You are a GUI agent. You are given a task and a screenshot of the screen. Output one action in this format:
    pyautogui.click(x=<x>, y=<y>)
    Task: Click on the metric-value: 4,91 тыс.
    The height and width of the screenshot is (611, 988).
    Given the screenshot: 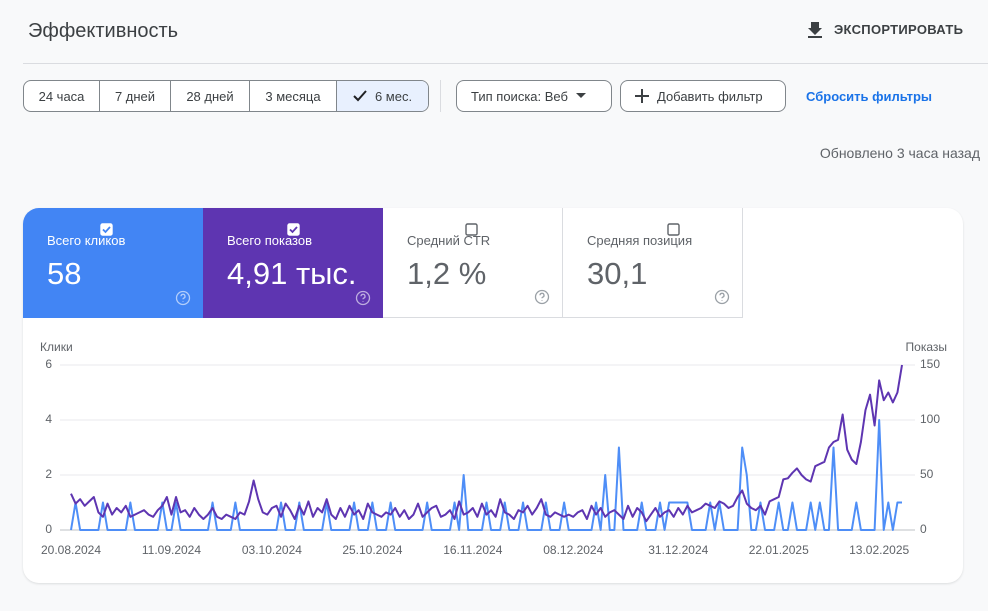 What is the action you would take?
    pyautogui.click(x=292, y=273)
    